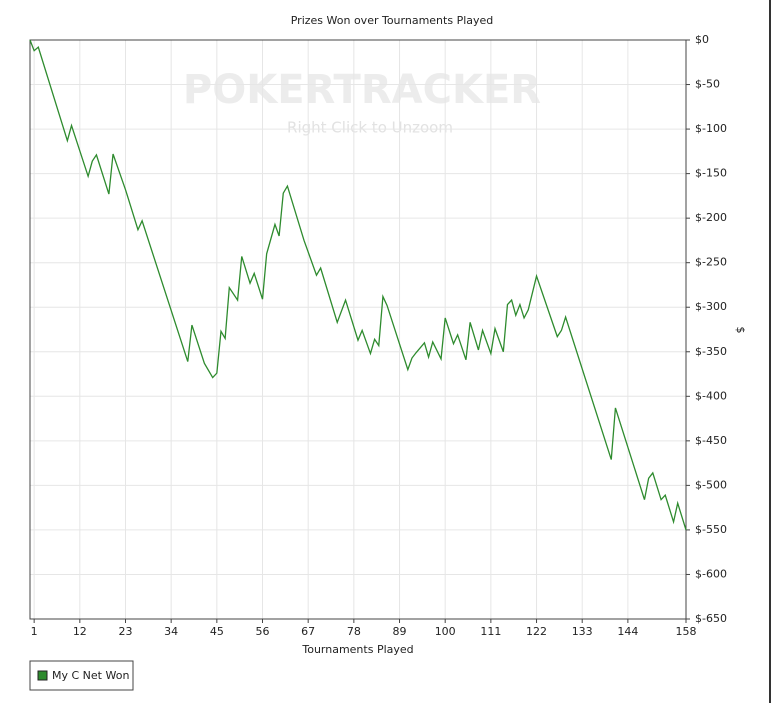 The height and width of the screenshot is (703, 773). Describe the element at coordinates (711, 173) in the screenshot. I see `y-tick-label: $-150` at that location.